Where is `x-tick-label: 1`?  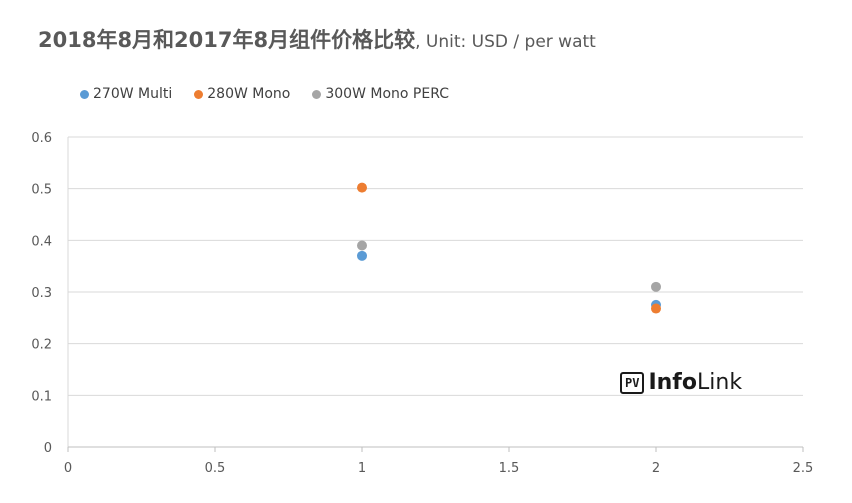
x-tick-label: 1 is located at coordinates (362, 468).